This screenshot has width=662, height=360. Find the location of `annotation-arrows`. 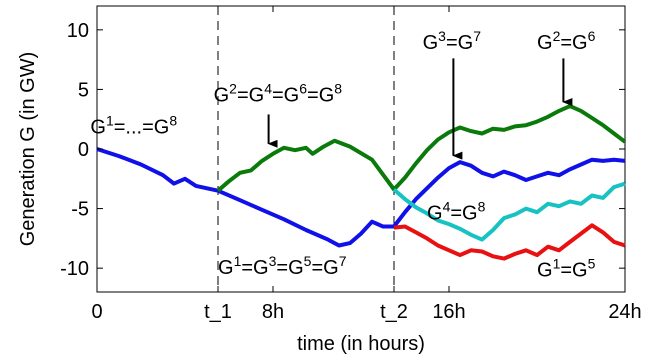

annotation-arrows is located at coordinates (420, 109).